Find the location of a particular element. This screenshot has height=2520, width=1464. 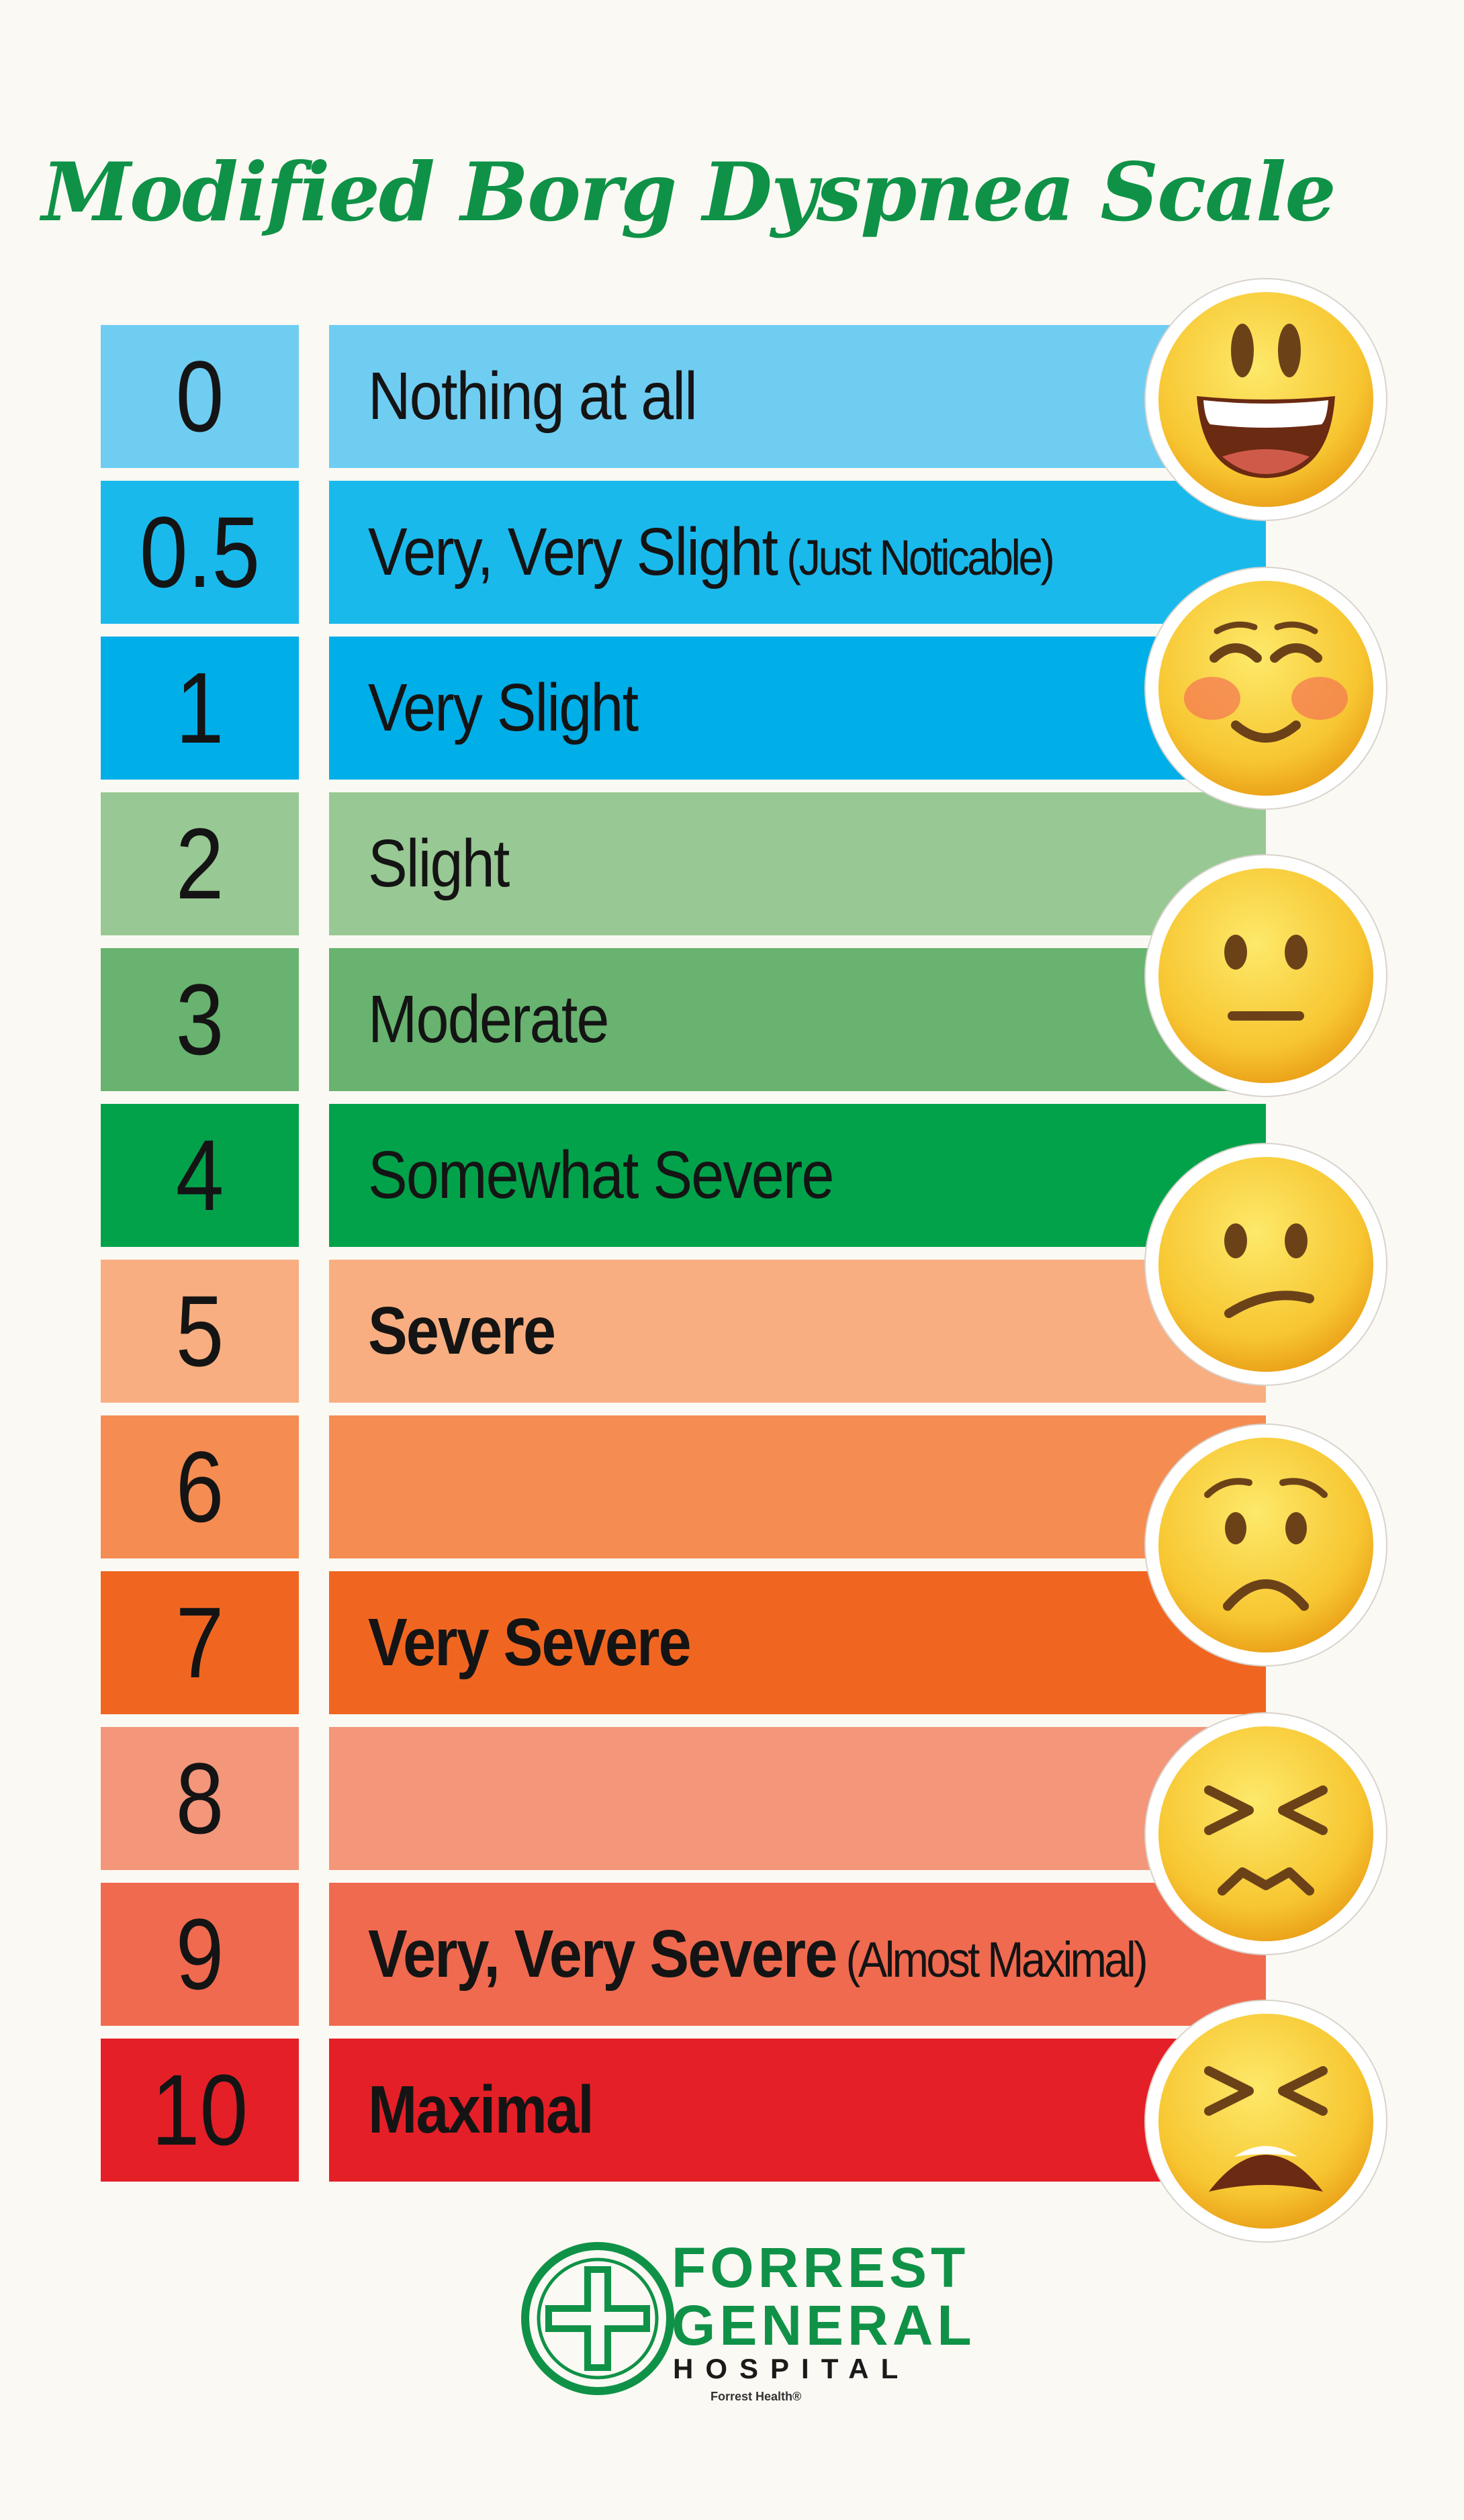

scale-descriptor: Severe is located at coordinates (462, 1331).